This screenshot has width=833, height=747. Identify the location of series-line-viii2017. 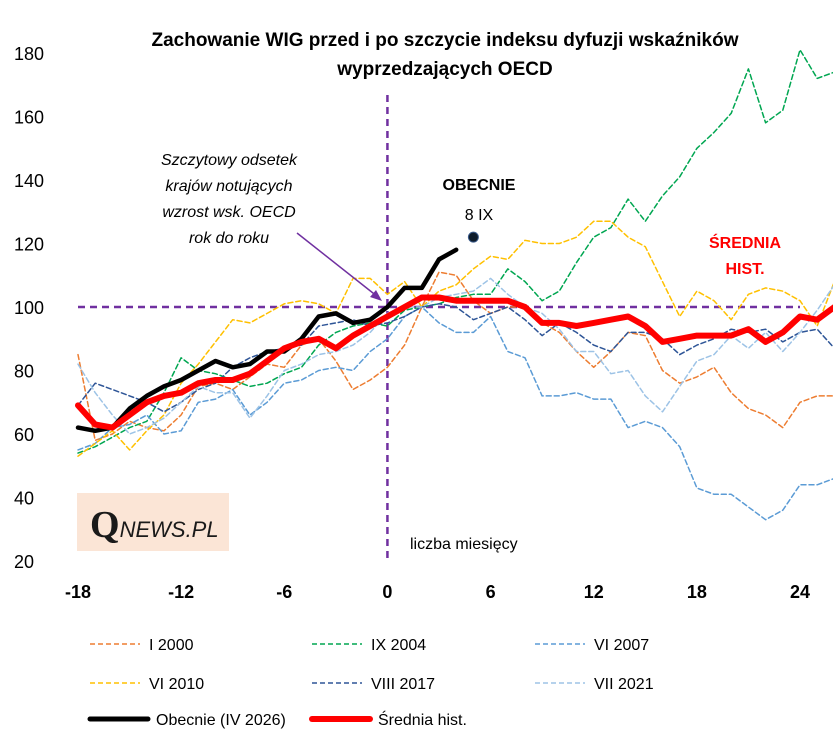
(455, 358).